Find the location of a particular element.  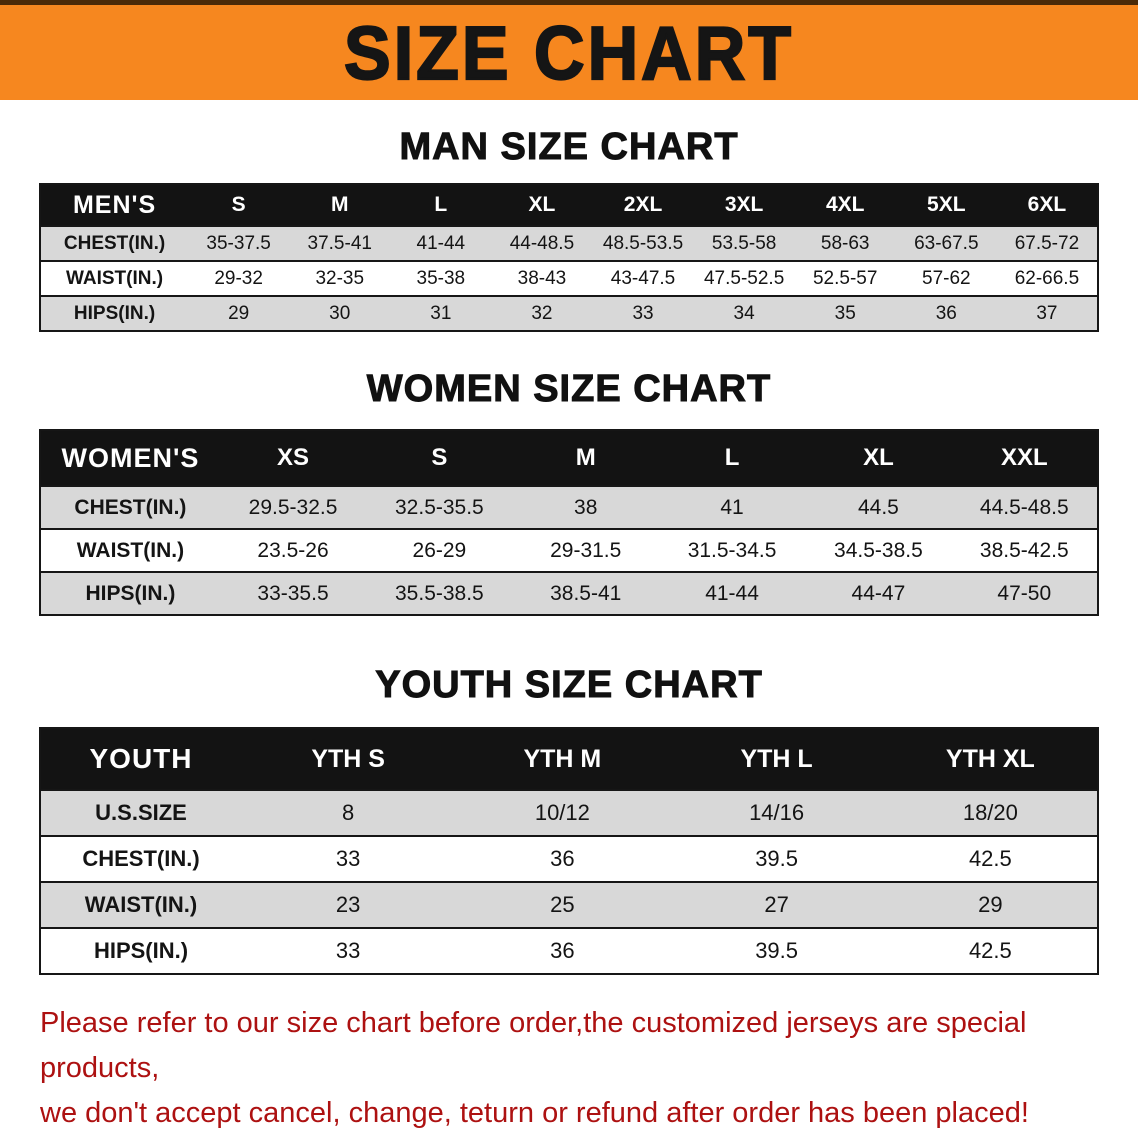

size-value-cell: 29-31.5 is located at coordinates (586, 550).